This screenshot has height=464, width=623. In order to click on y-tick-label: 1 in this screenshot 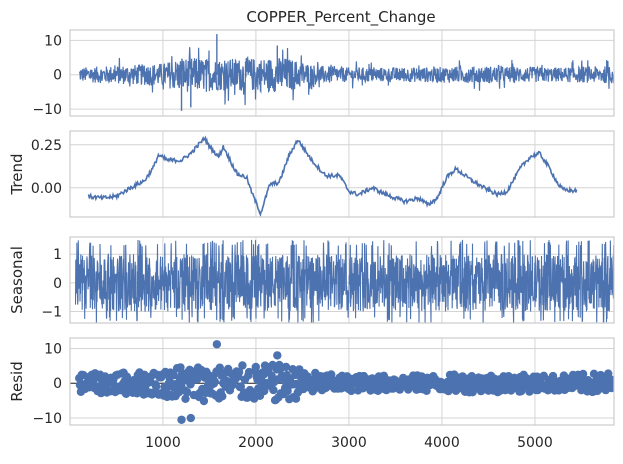, I will do `click(57, 255)`.